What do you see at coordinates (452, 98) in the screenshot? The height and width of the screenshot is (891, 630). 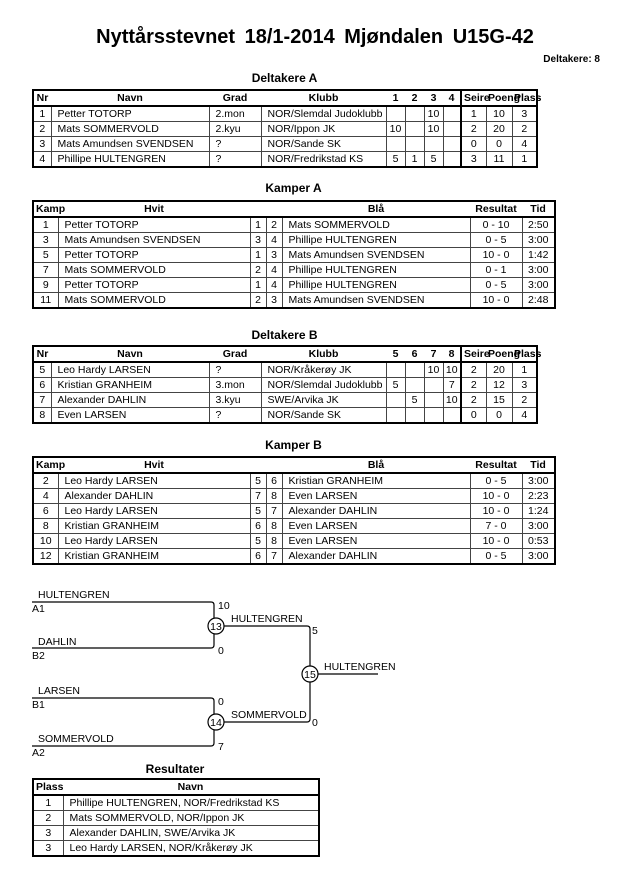 I see `column-header: 4` at bounding box center [452, 98].